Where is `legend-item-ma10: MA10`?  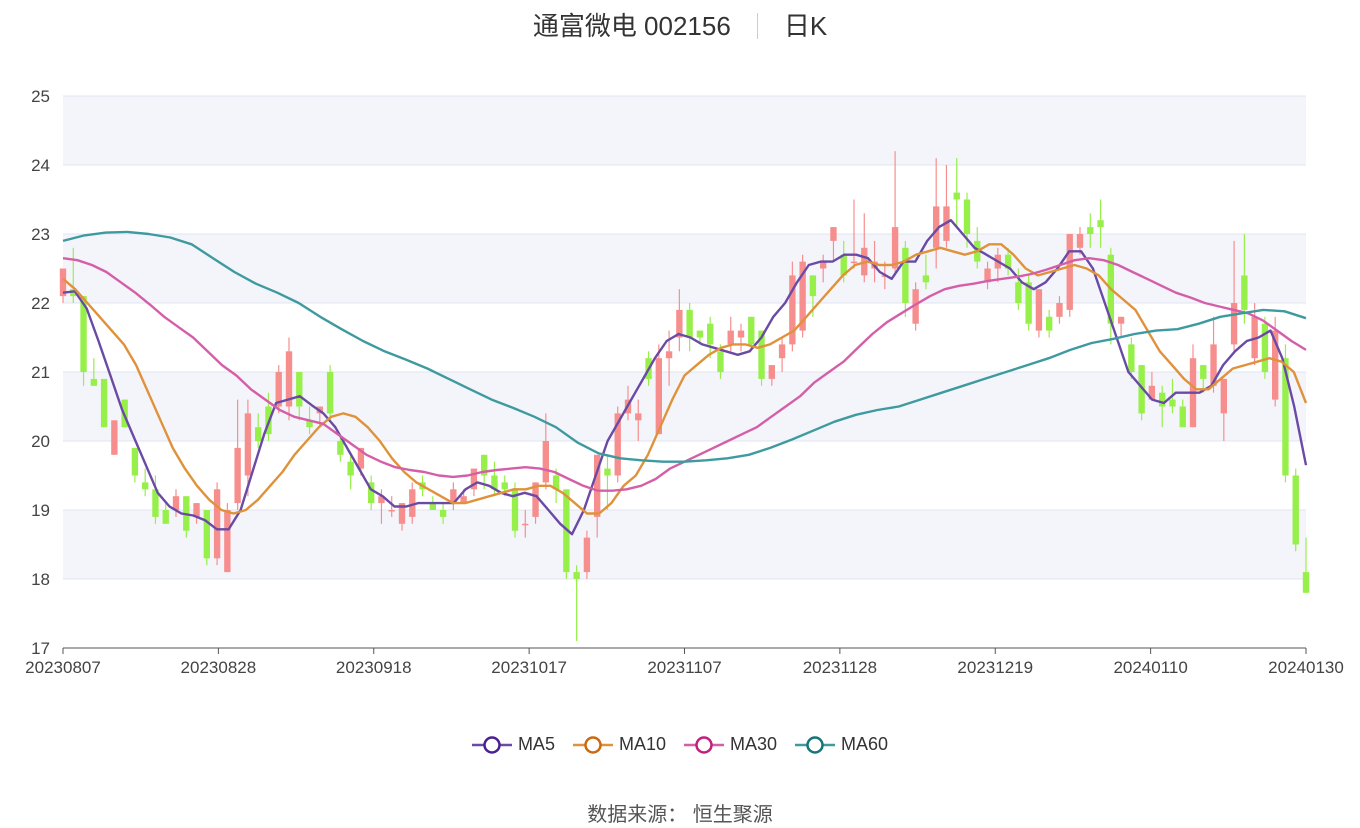 legend-item-ma10: MA10 is located at coordinates (619, 744).